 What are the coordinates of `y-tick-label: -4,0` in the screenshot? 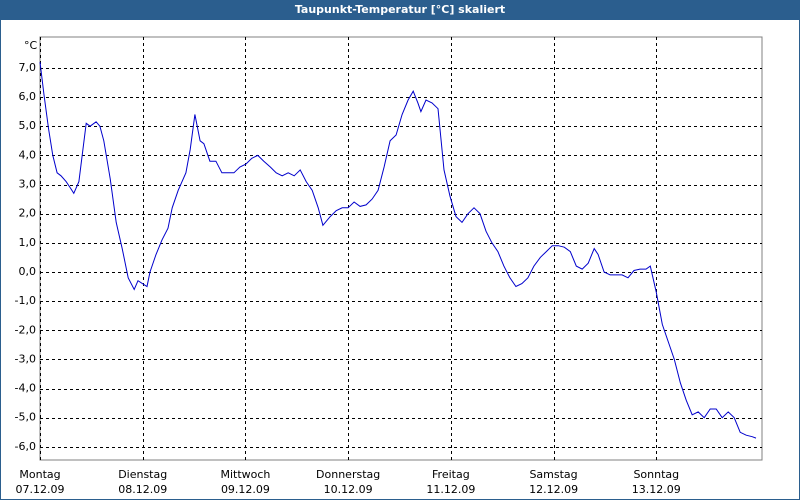 It's located at (25, 388).